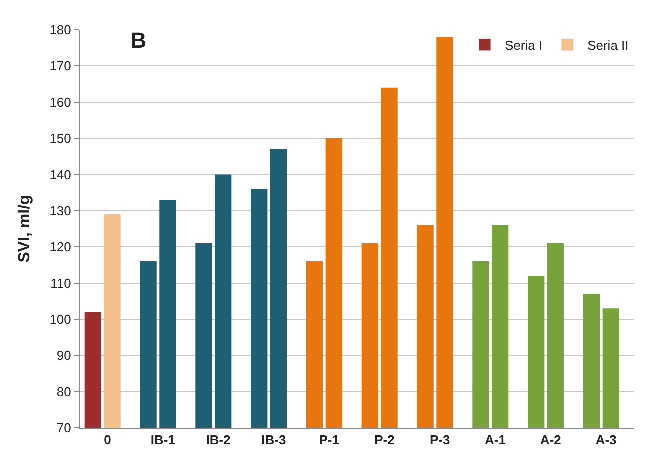 The height and width of the screenshot is (468, 654). Describe the element at coordinates (64, 428) in the screenshot. I see `y-tick-label: 70` at that location.